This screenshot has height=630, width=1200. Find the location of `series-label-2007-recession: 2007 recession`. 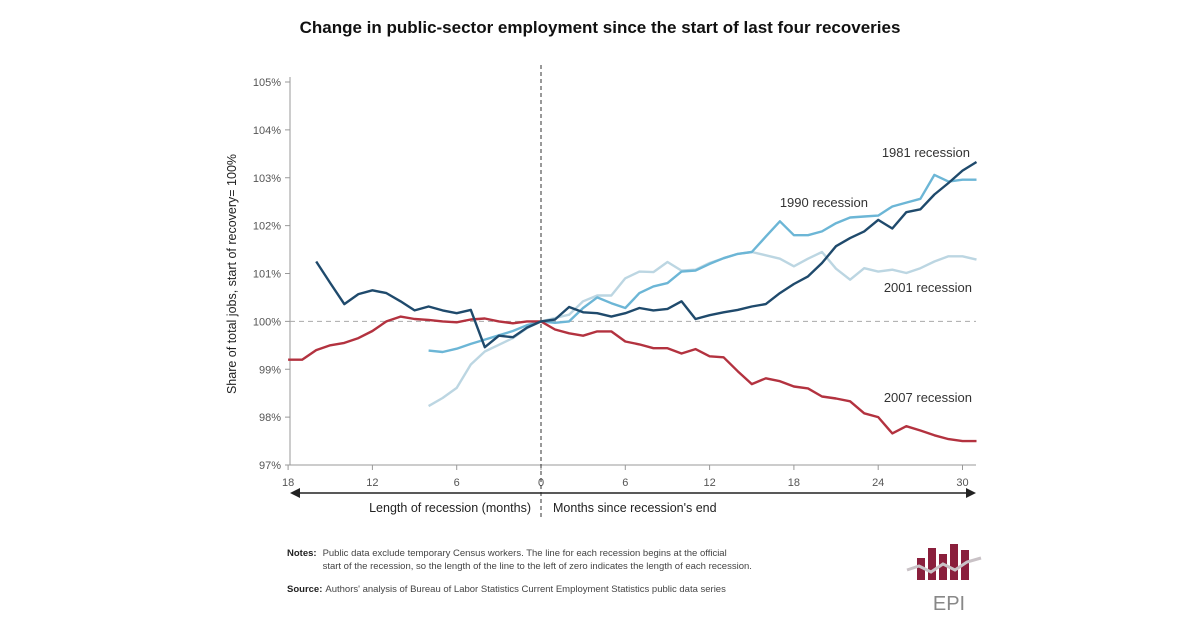

series-label-2007-recession: 2007 recession is located at coordinates (928, 397).